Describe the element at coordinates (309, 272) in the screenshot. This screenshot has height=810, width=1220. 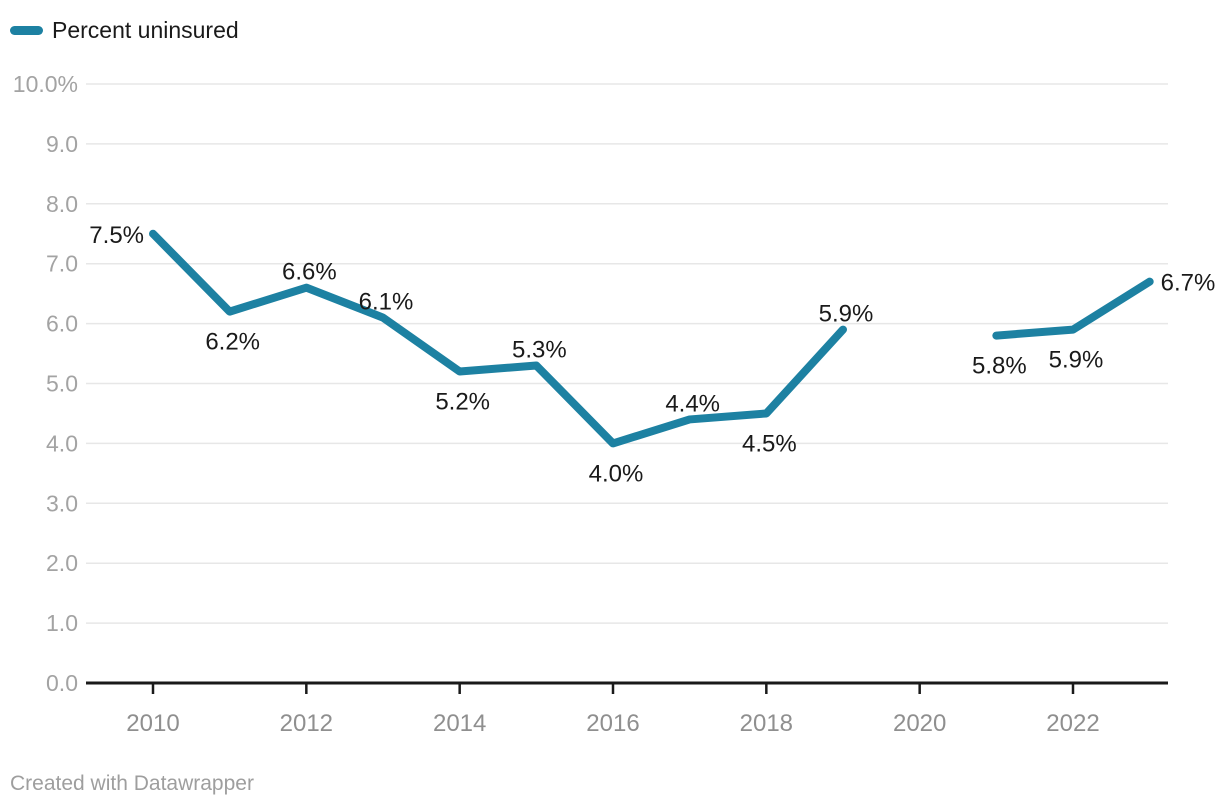
I see `point-label: 6.6%` at that location.